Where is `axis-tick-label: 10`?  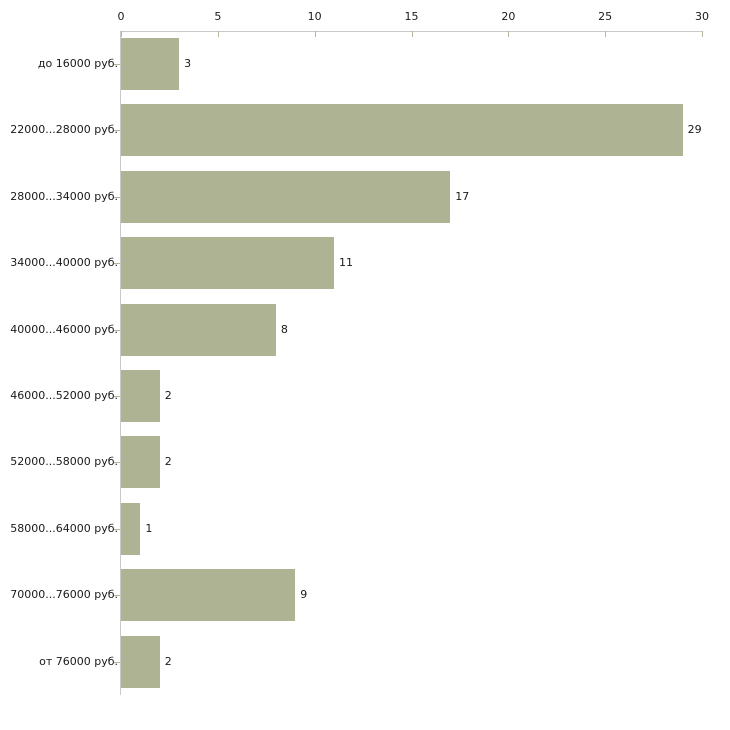
axis-tick-label: 10 is located at coordinates (314, 16).